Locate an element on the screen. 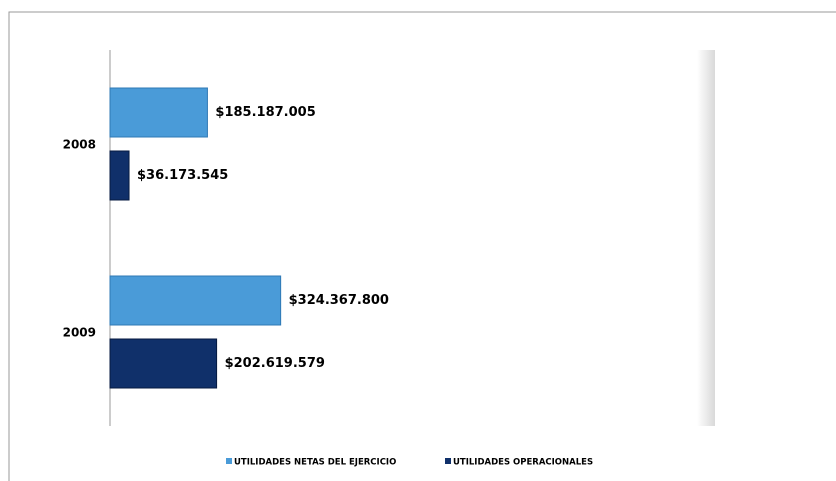 This screenshot has height=481, width=836. legend-label: UTILIDADES NETAS DEL EJERCICIO is located at coordinates (315, 463).